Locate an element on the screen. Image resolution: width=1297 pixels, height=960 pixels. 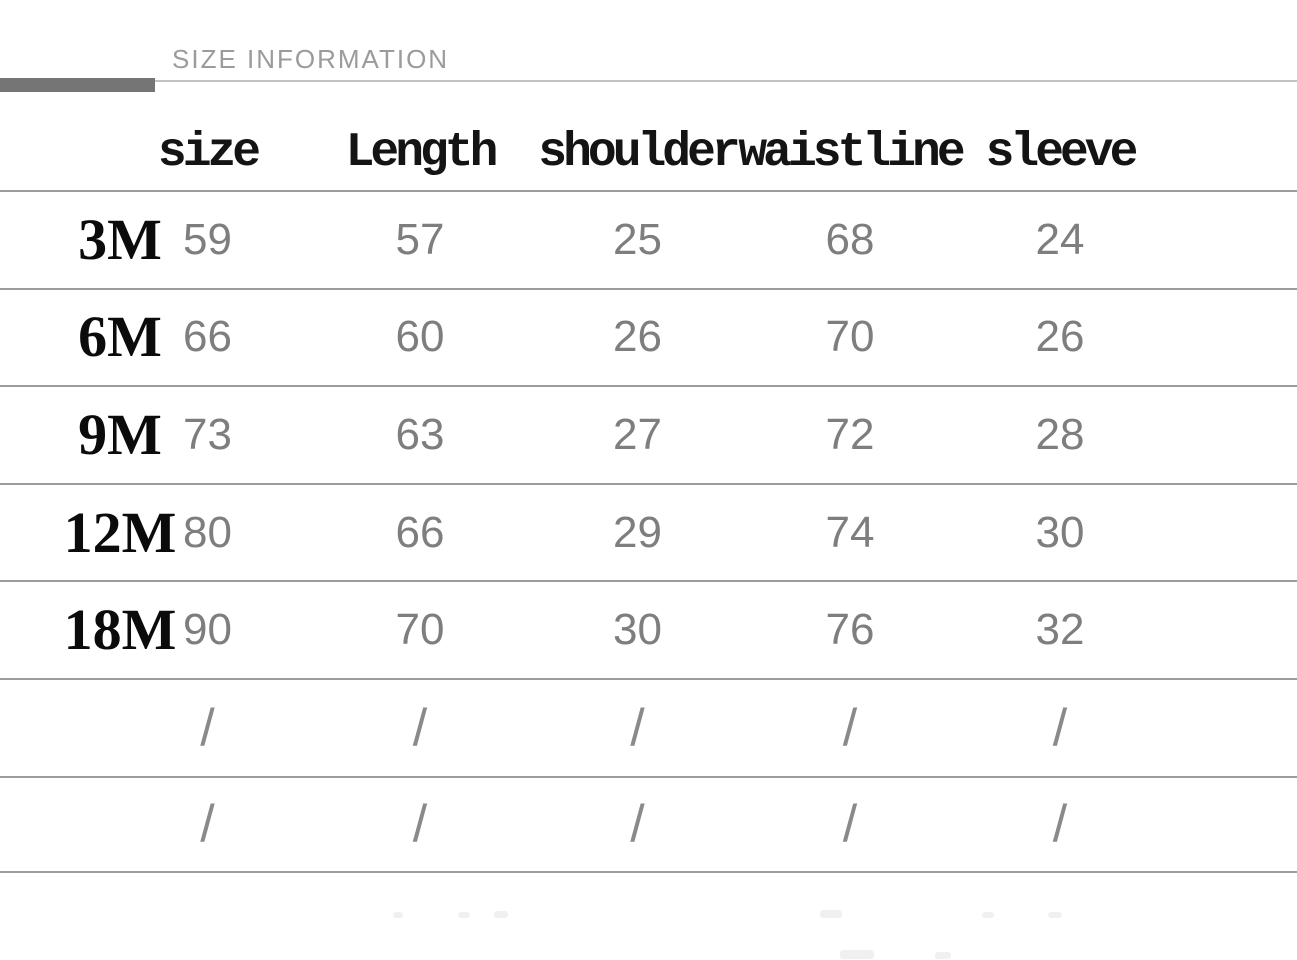
header-cell-length: Length is located at coordinates (422, 153).